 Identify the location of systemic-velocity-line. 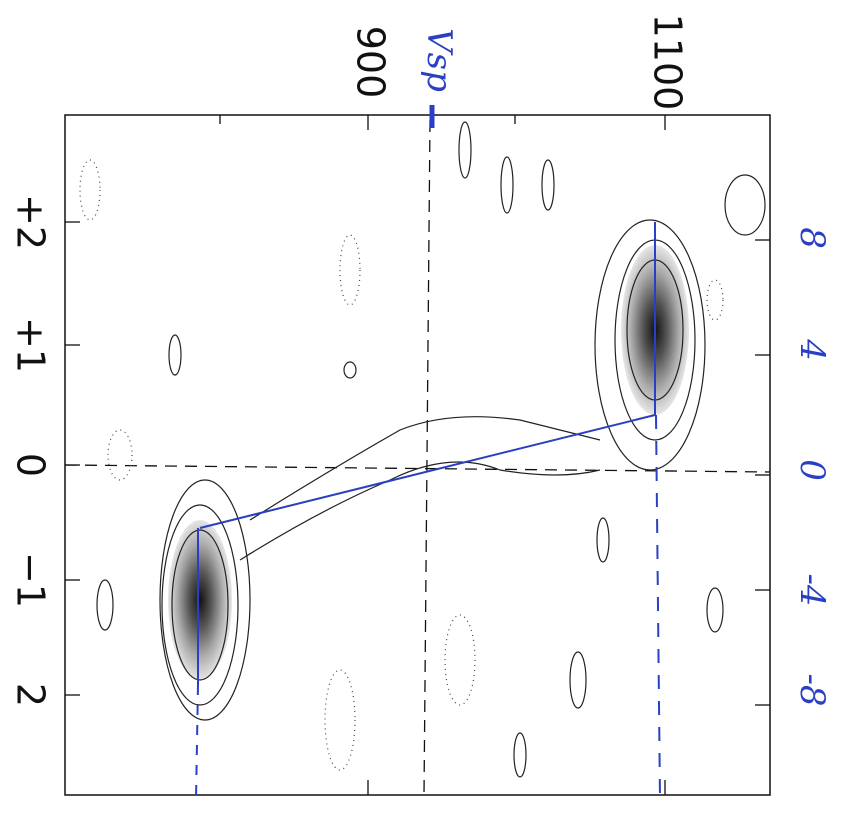
(427, 457).